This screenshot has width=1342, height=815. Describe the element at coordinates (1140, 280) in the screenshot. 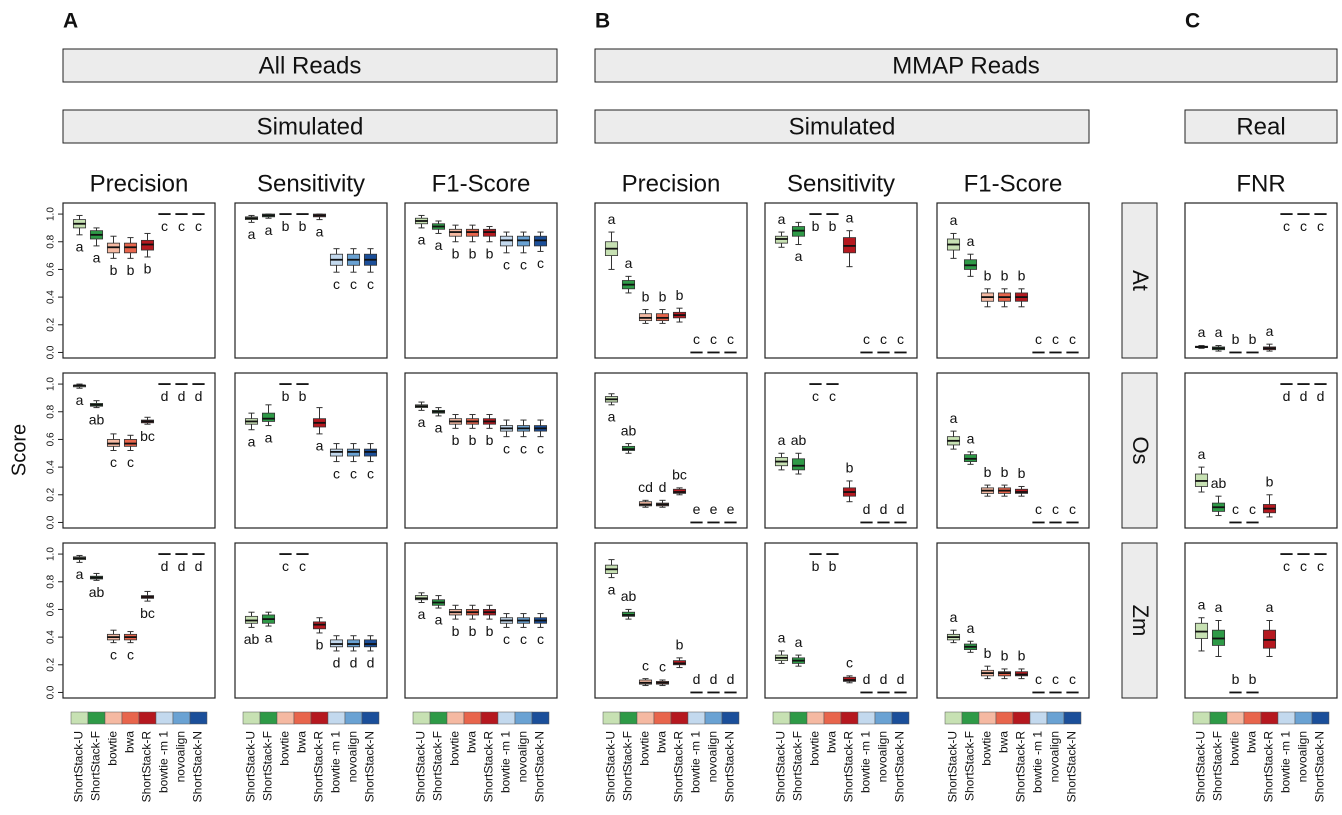

I see `species-label: At` at that location.